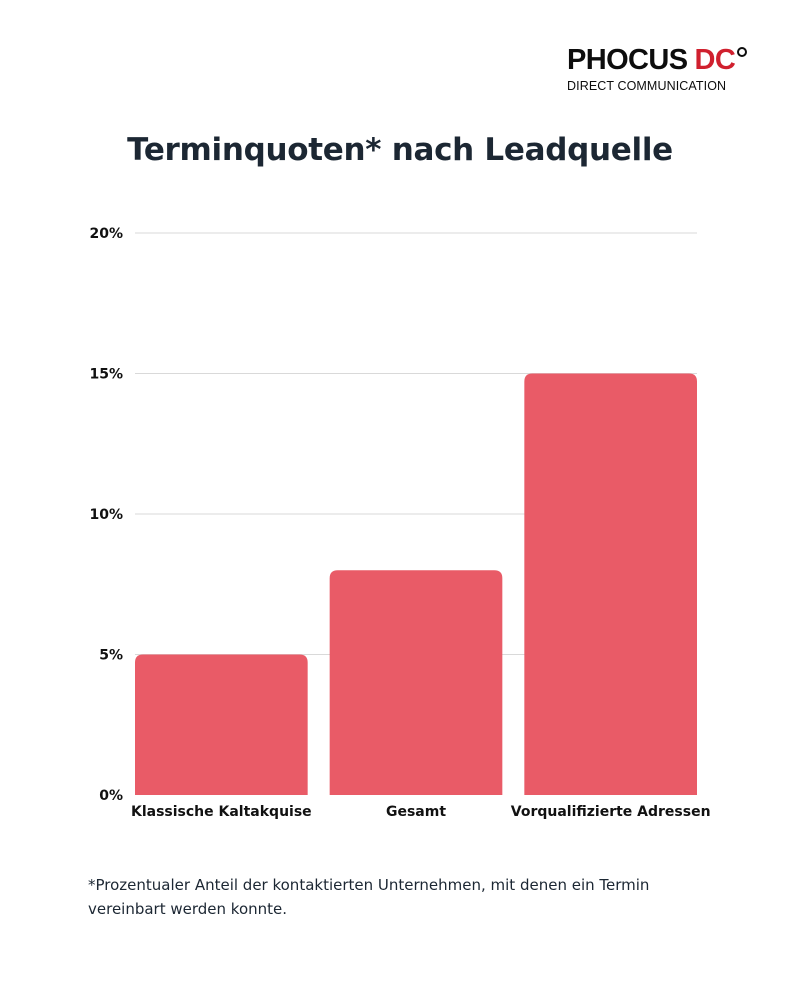  What do you see at coordinates (715, 60) in the screenshot?
I see `logo-accent: DC` at bounding box center [715, 60].